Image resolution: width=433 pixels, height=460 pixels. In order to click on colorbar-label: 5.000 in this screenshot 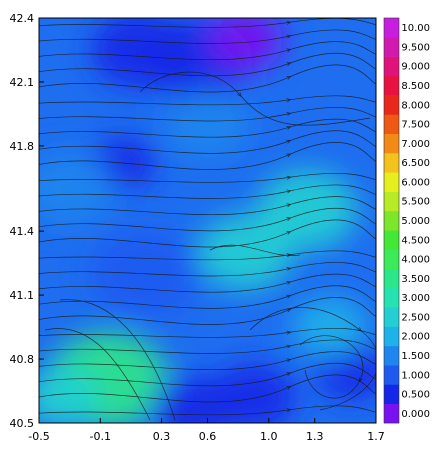, I will do `click(415, 221)`.